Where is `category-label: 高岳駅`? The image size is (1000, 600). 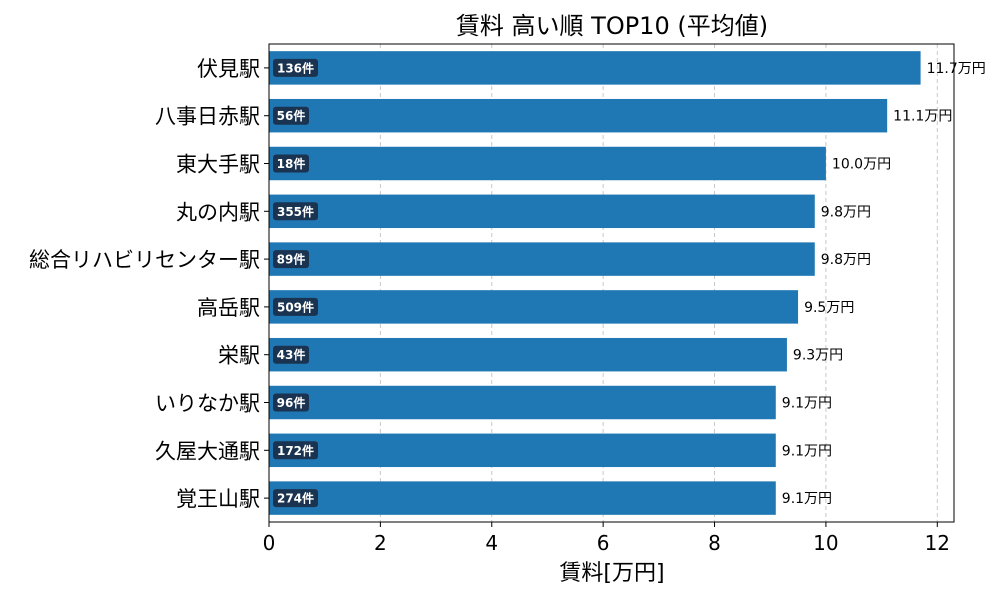
category-label: 高岳駅 is located at coordinates (228, 308).